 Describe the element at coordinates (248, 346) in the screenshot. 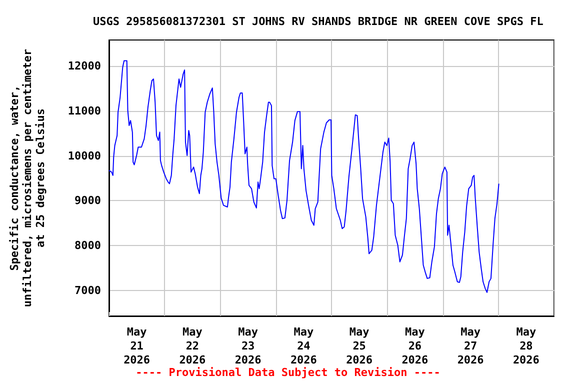

I see `x-tick-label: May 23 2026` at that location.